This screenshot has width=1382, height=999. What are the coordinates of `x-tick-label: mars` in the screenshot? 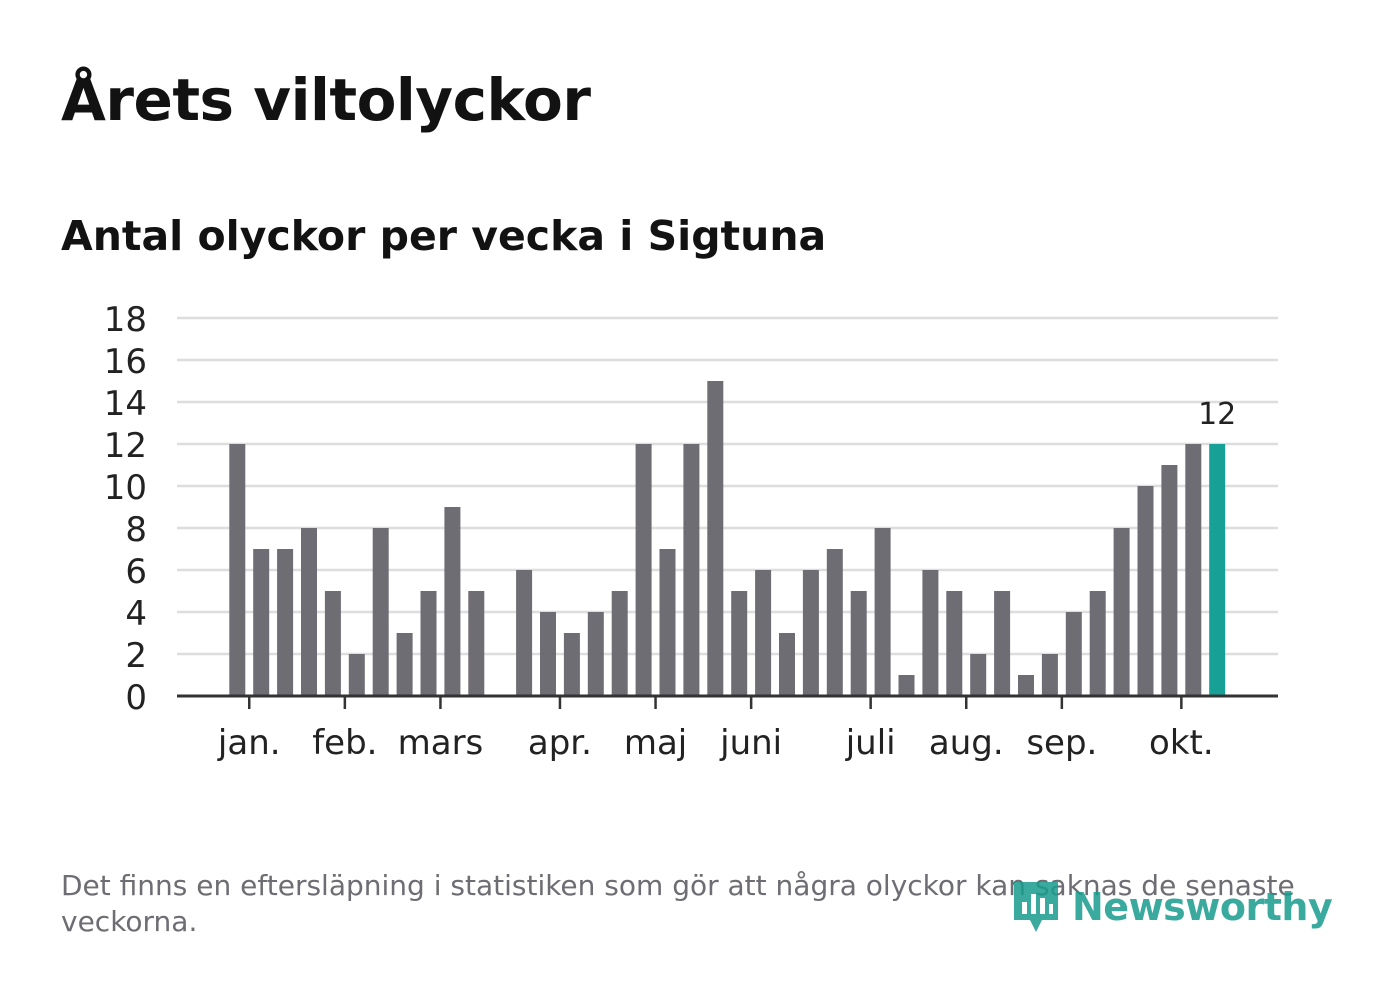 It's located at (441, 743).